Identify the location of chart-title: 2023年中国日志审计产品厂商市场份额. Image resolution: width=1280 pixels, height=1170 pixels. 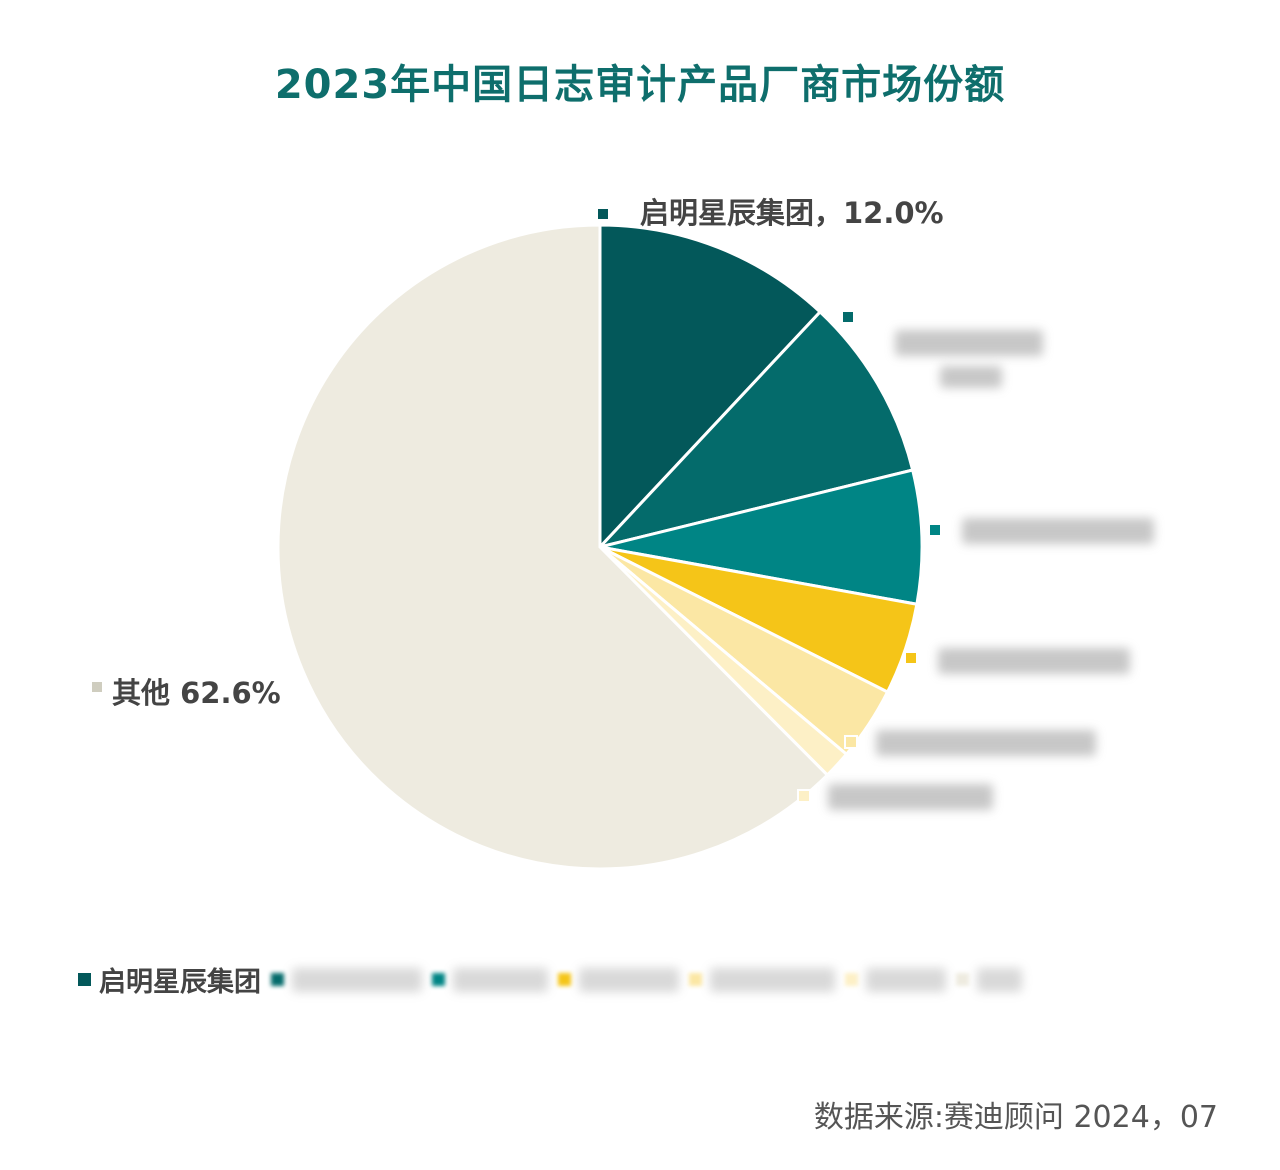
(640, 85).